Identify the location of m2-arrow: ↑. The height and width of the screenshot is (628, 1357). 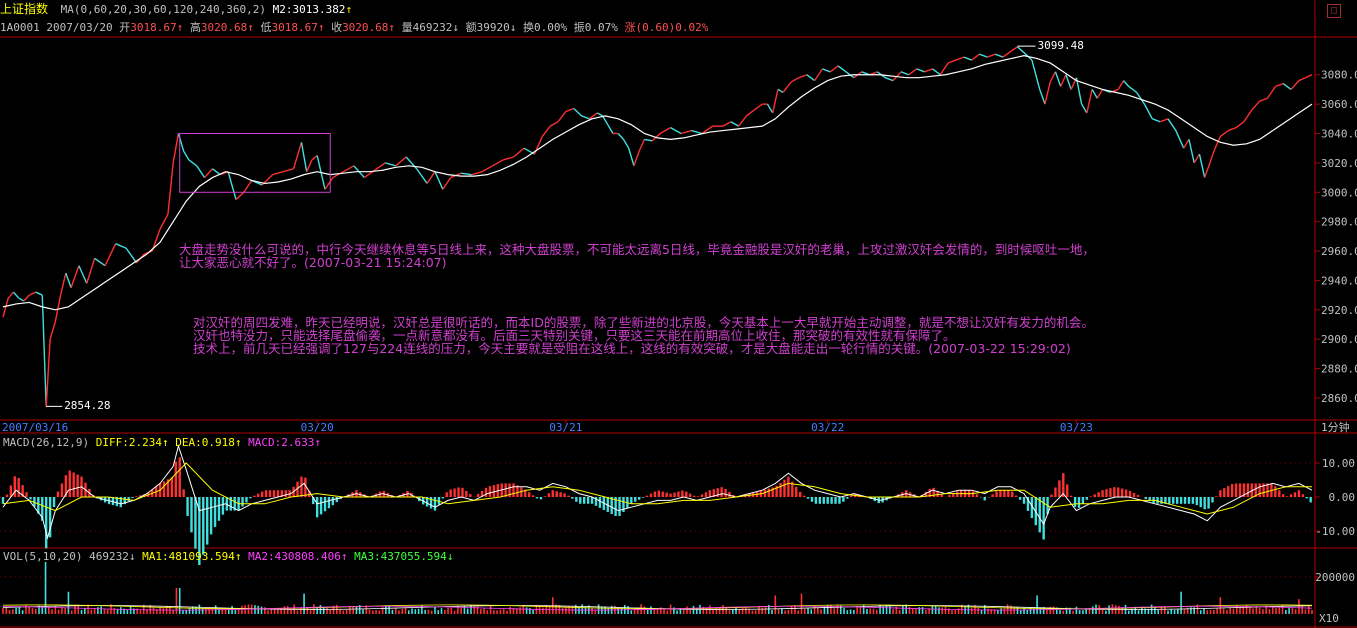
(349, 9).